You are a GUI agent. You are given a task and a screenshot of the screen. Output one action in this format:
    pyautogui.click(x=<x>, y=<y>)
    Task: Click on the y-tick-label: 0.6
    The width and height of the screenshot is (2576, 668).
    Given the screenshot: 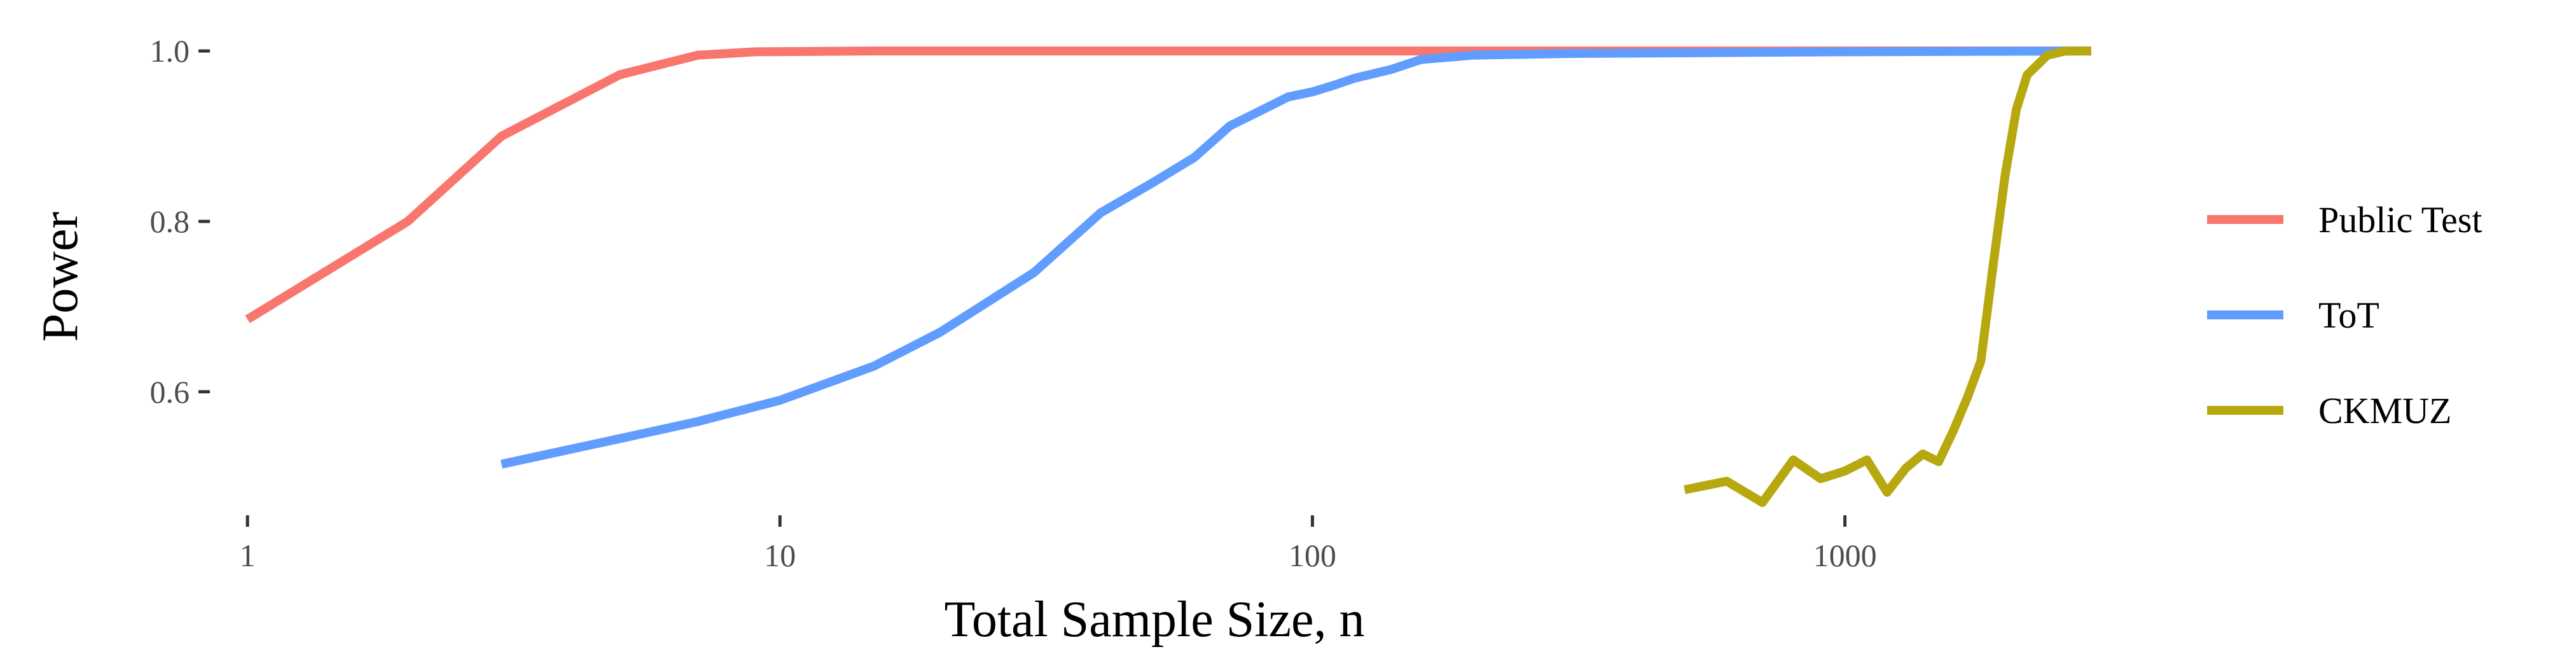 What is the action you would take?
    pyautogui.click(x=170, y=392)
    